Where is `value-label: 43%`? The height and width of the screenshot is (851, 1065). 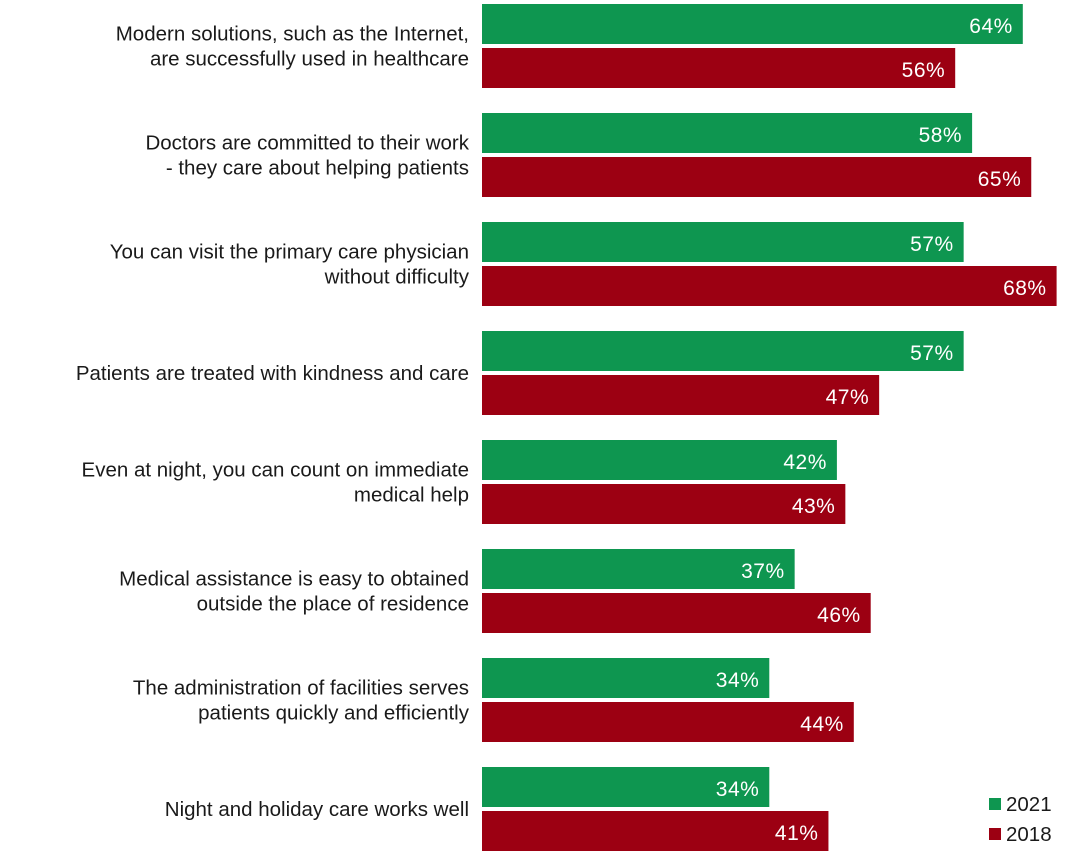
value-label: 43% is located at coordinates (814, 506).